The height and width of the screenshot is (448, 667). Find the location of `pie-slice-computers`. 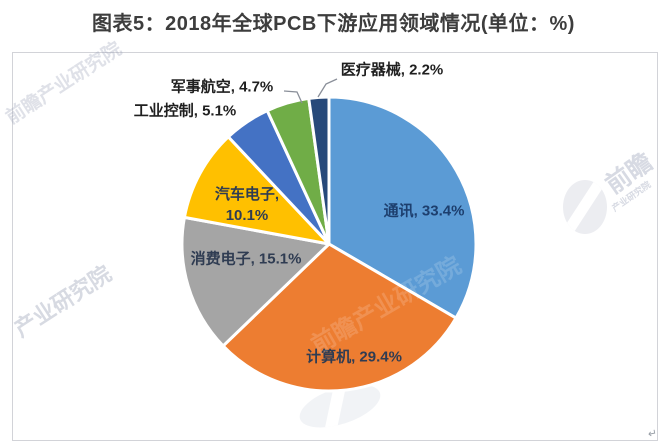

pie-slice-computers is located at coordinates (339, 317).